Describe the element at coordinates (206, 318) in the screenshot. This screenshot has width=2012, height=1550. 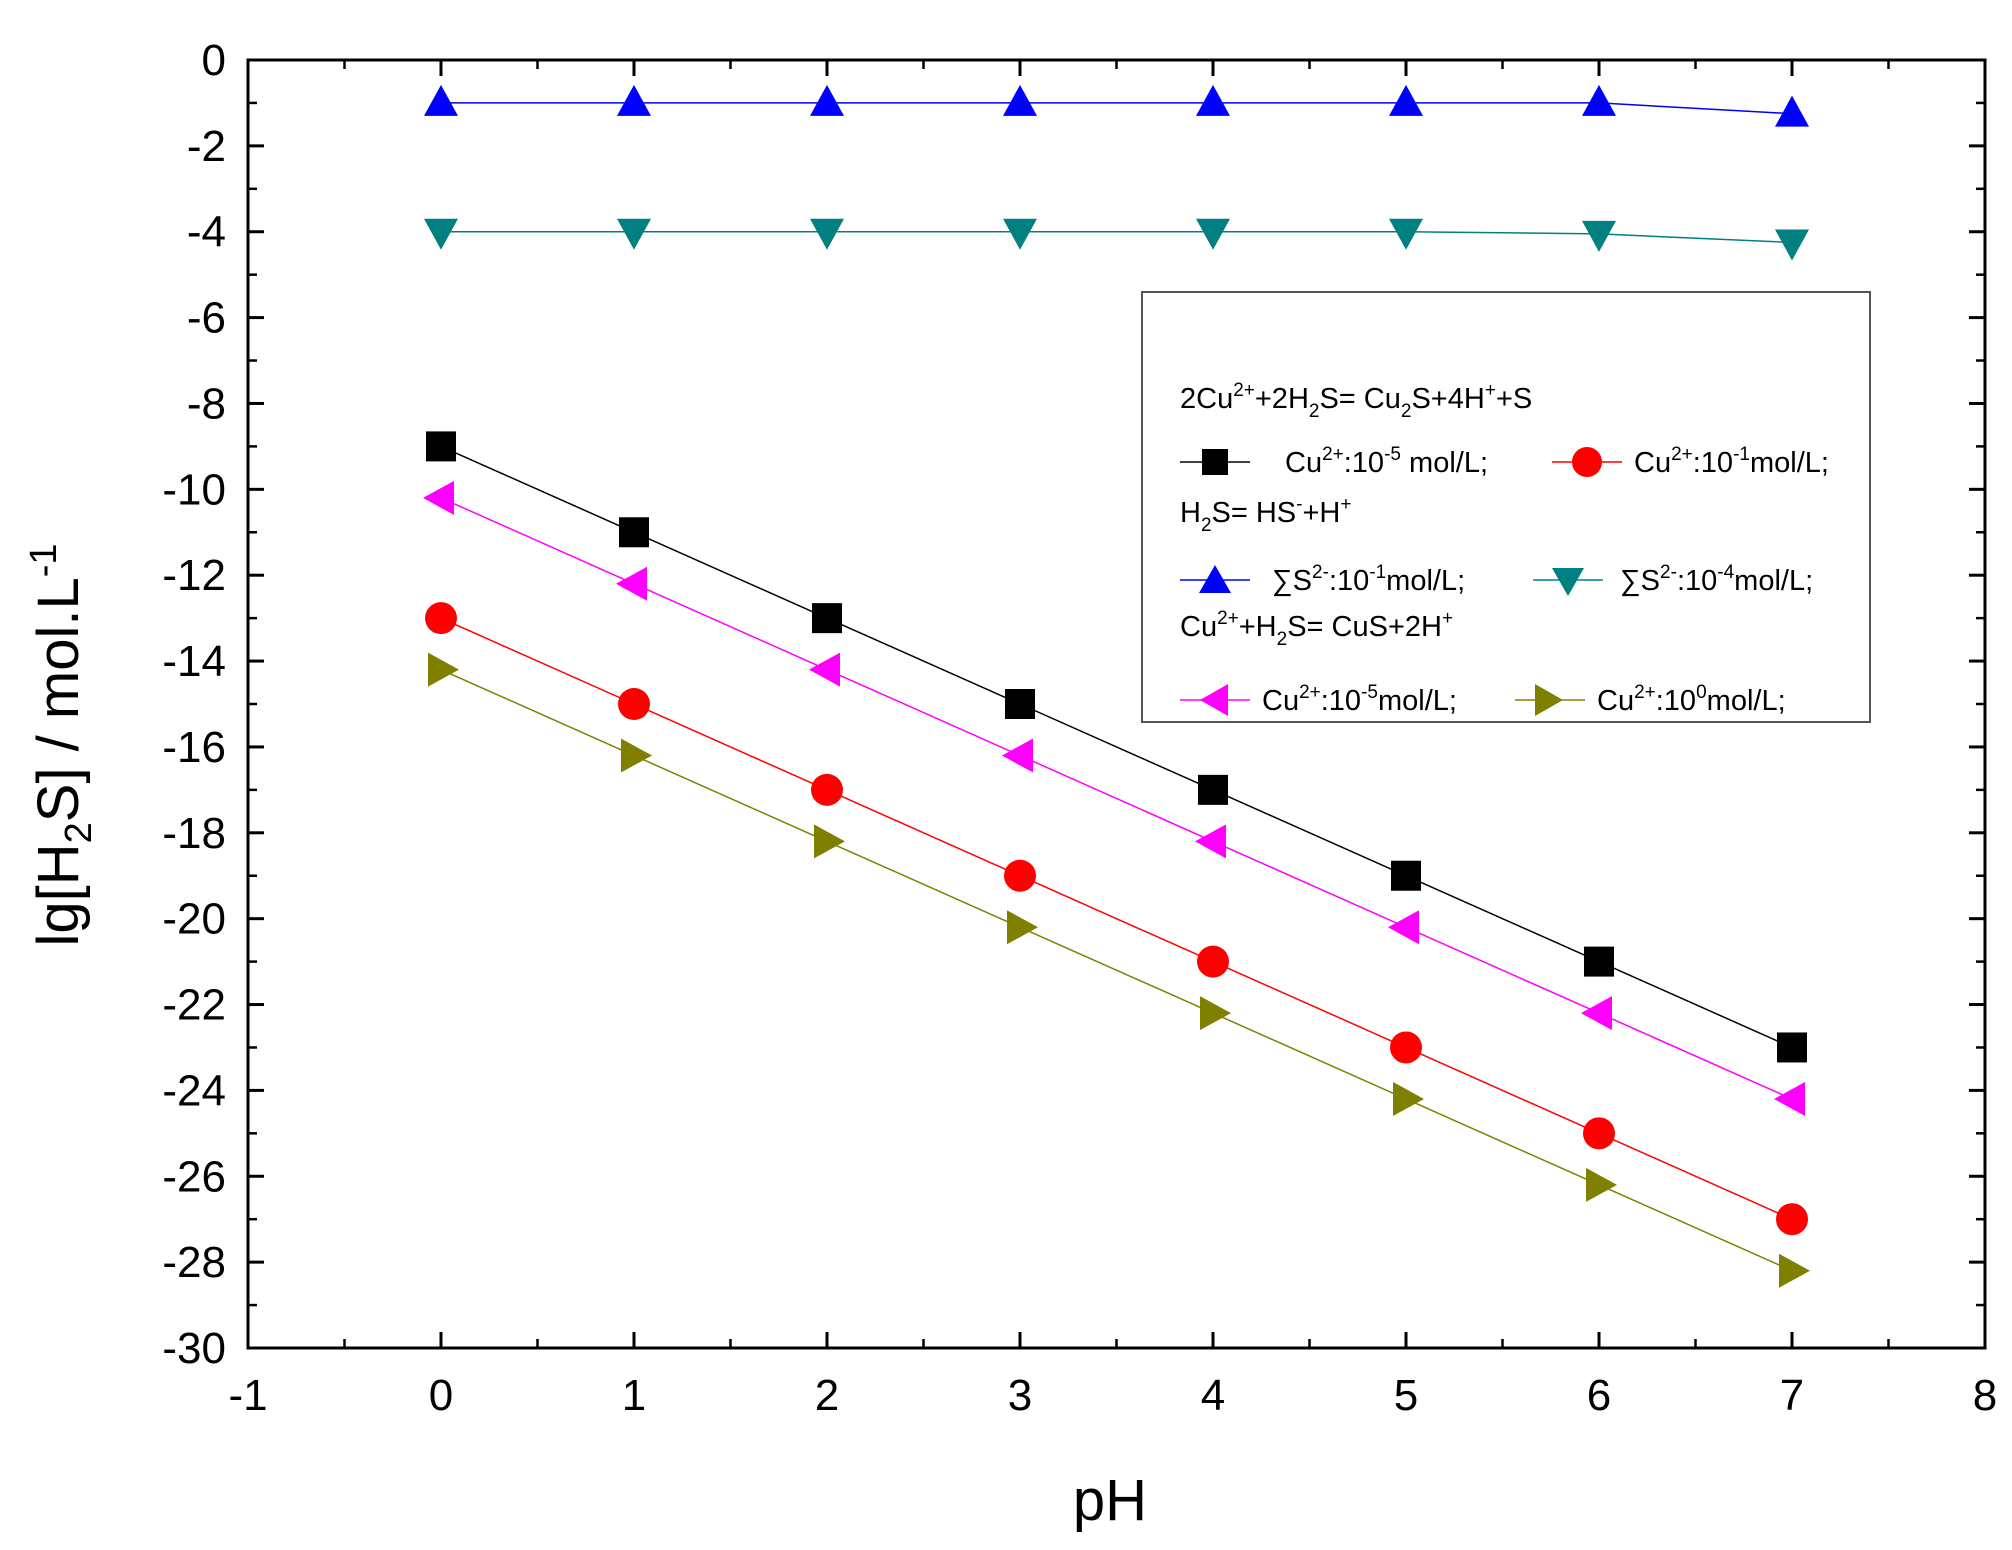
I see `y-tick-label: -6` at that location.